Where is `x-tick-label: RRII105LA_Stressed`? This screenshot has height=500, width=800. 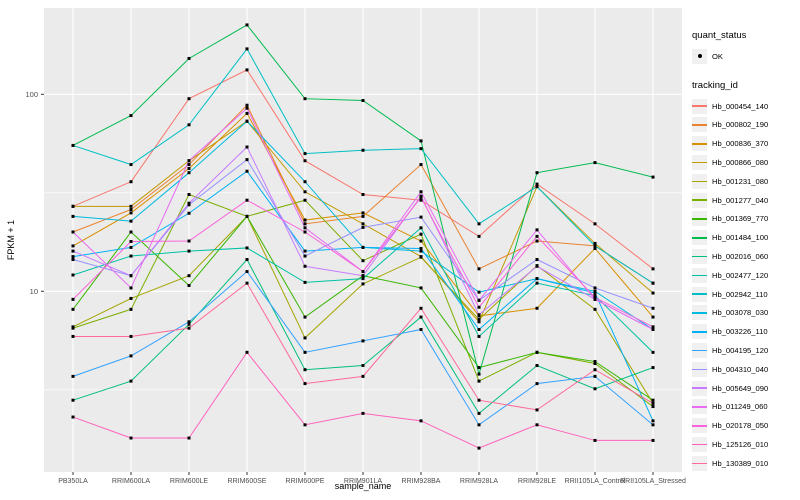
x-tick-label: RRII105LA_Stressed is located at coordinates (653, 481).